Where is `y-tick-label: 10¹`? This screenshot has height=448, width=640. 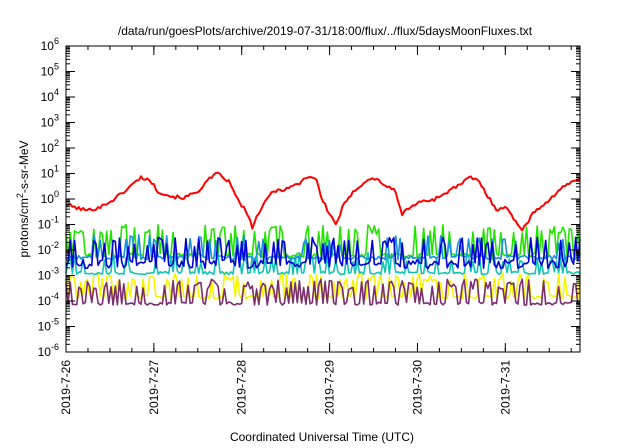
y-tick-label: 10¹ is located at coordinates (50, 172).